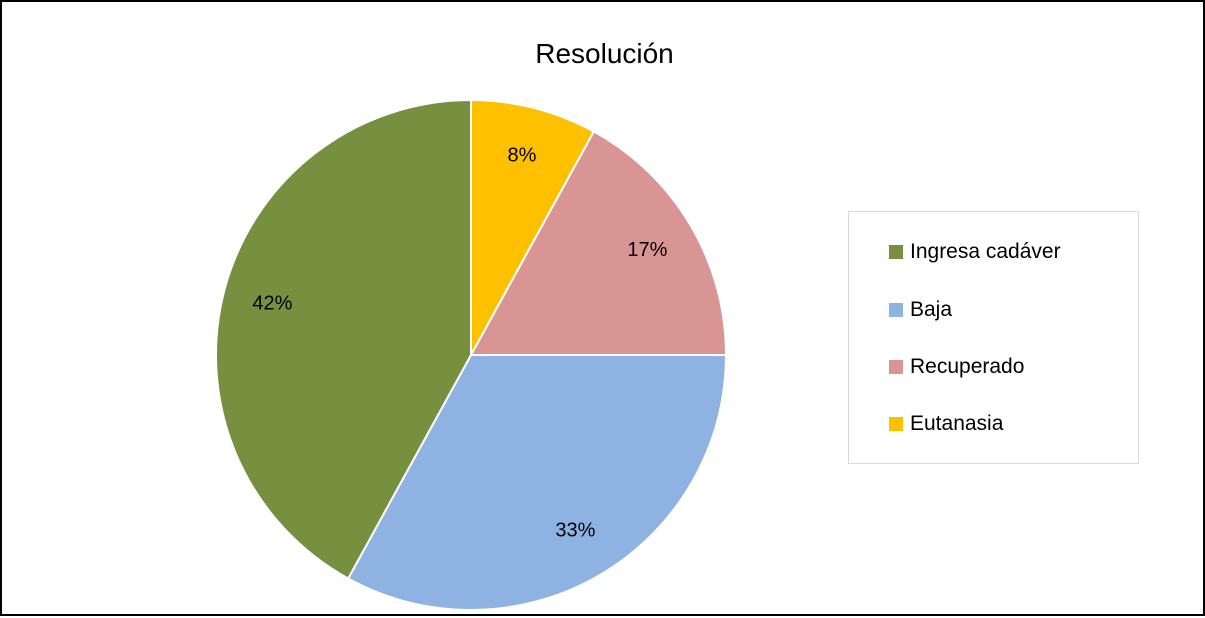 This screenshot has width=1205, height=618. Describe the element at coordinates (931, 309) in the screenshot. I see `legend-label: Baja` at that location.